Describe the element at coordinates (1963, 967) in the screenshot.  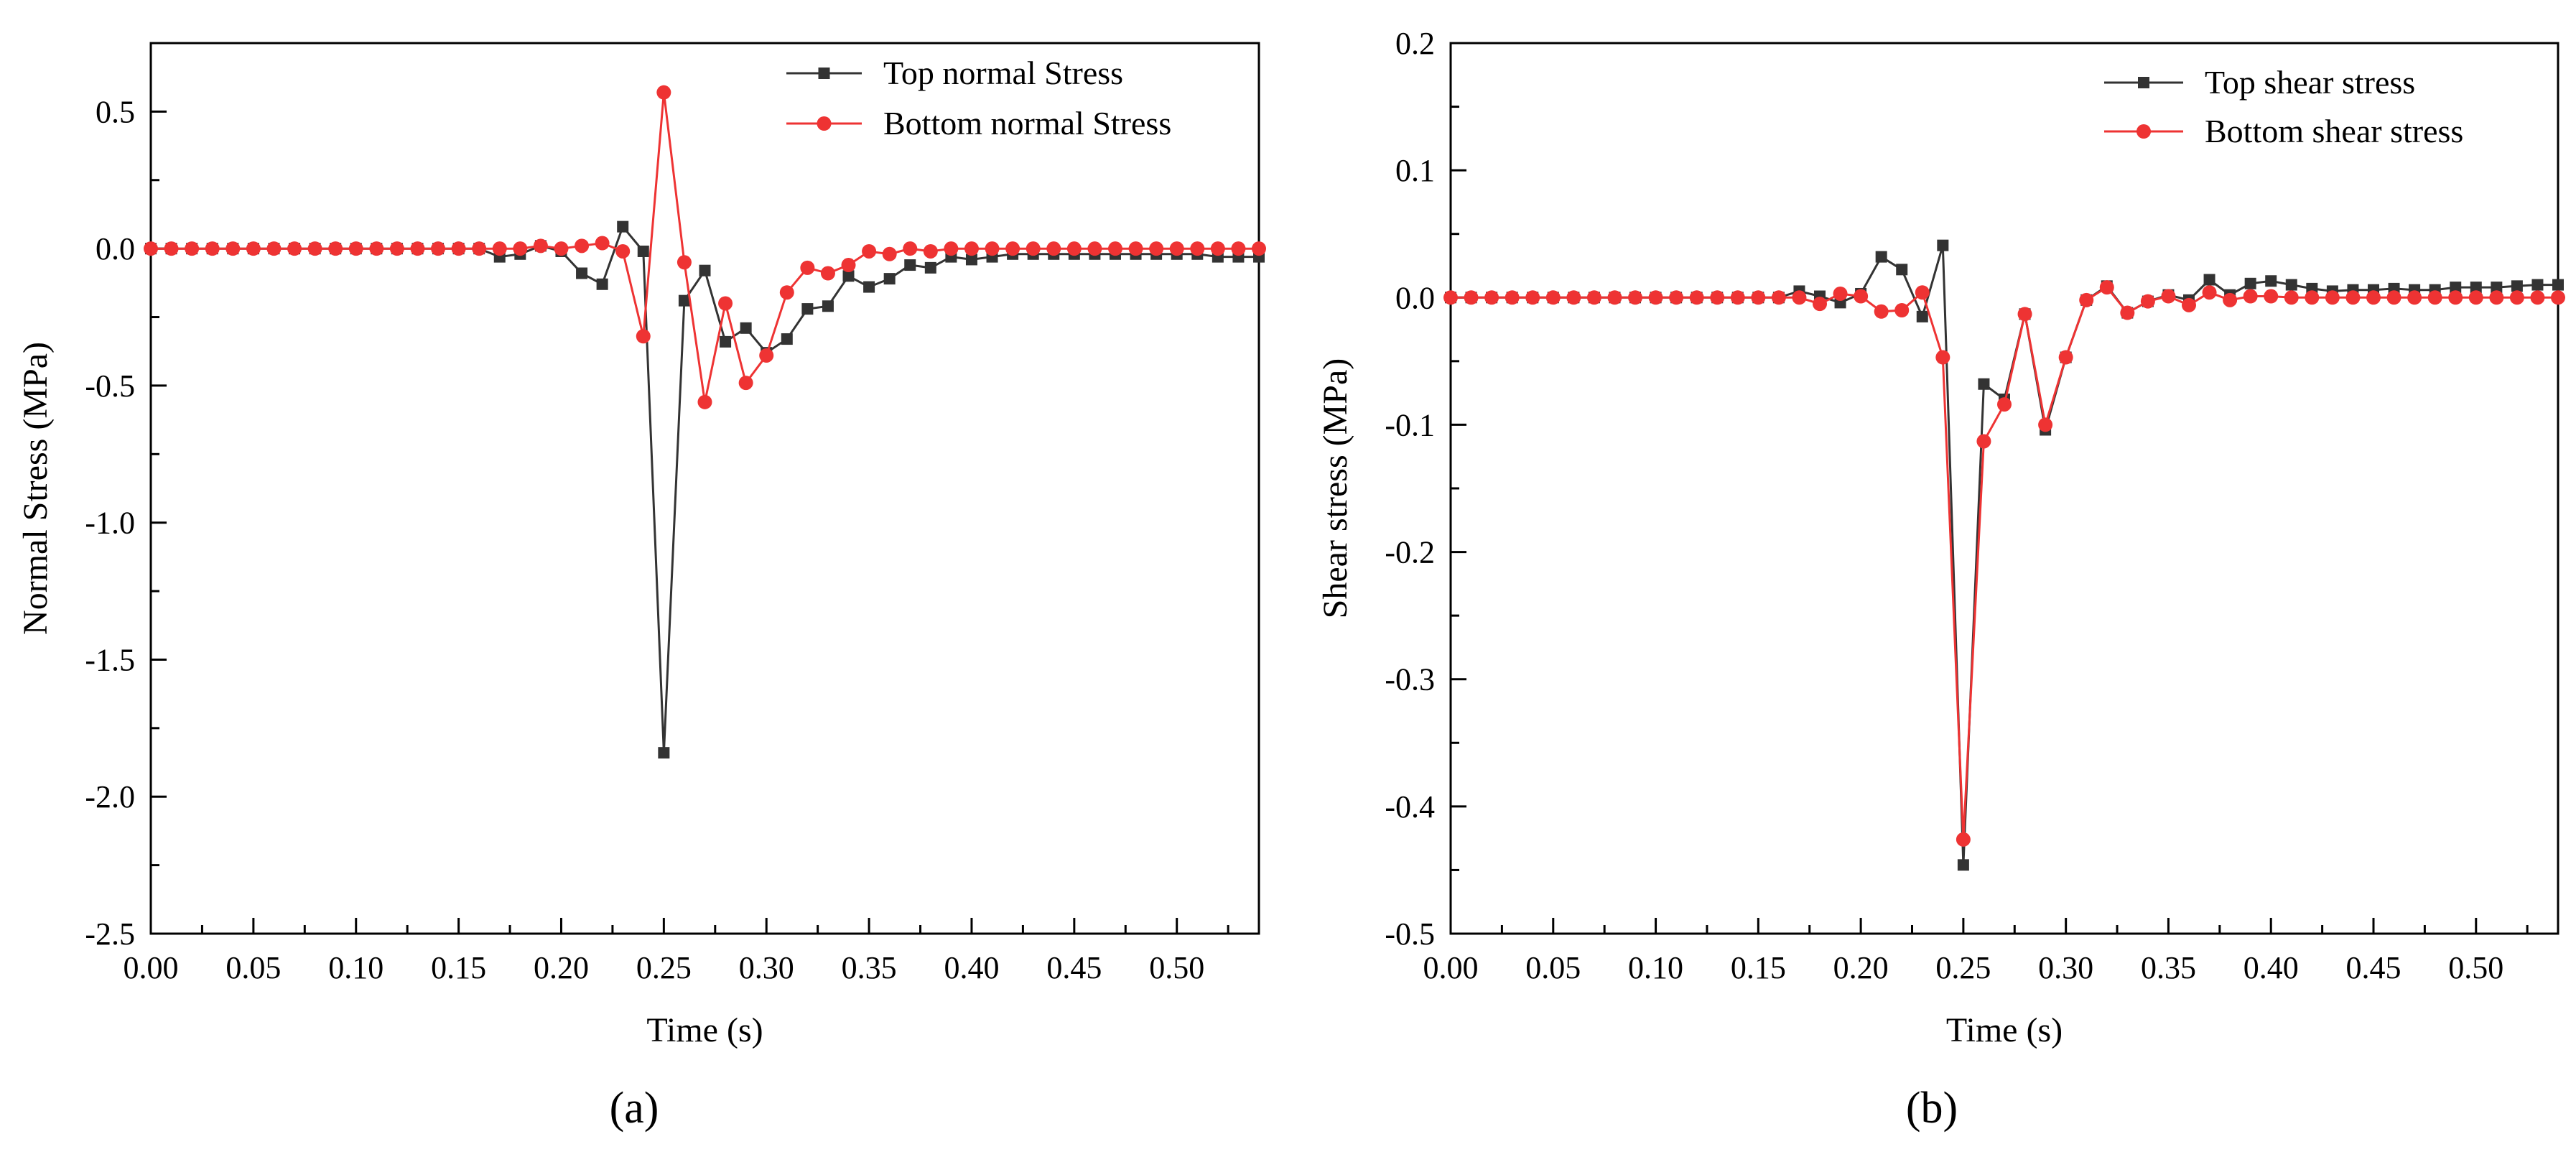
I see `x-tick-label-b: 0.25` at that location.